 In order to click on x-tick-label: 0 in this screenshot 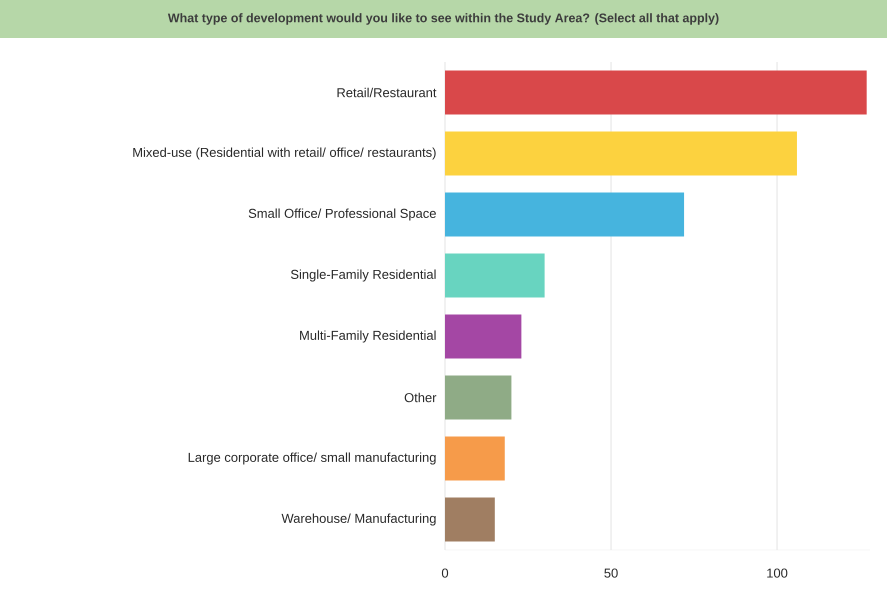, I will do `click(445, 573)`.